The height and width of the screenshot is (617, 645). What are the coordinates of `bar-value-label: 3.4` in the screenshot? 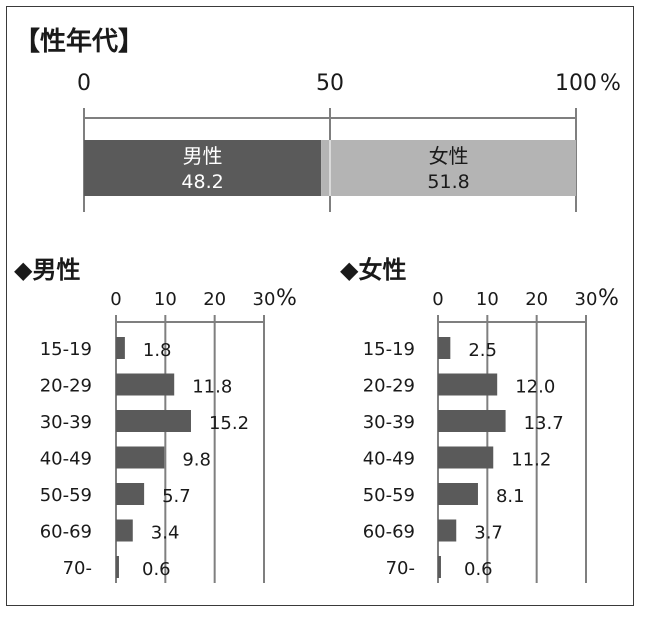 It's located at (165, 533).